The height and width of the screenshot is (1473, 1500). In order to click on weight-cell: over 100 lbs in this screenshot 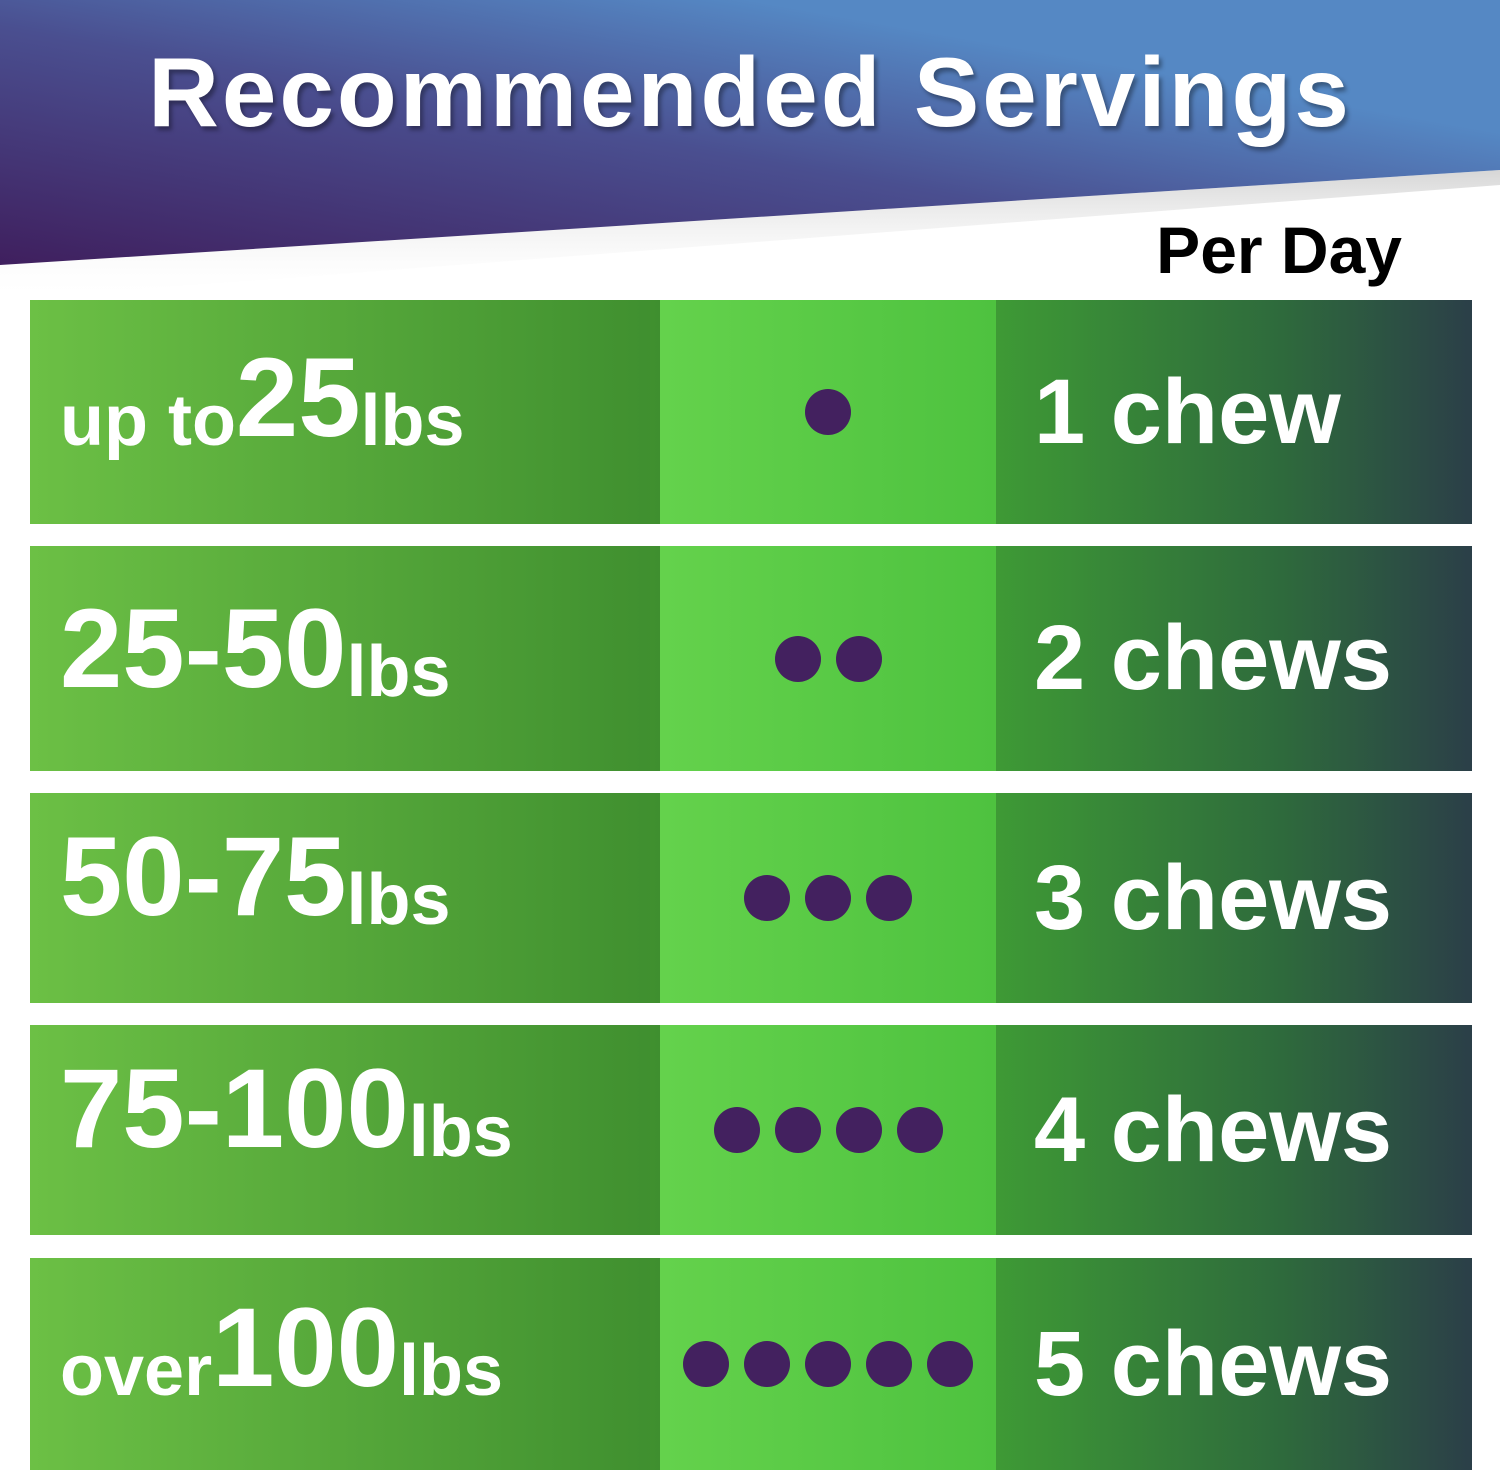, I will do `click(345, 1364)`.